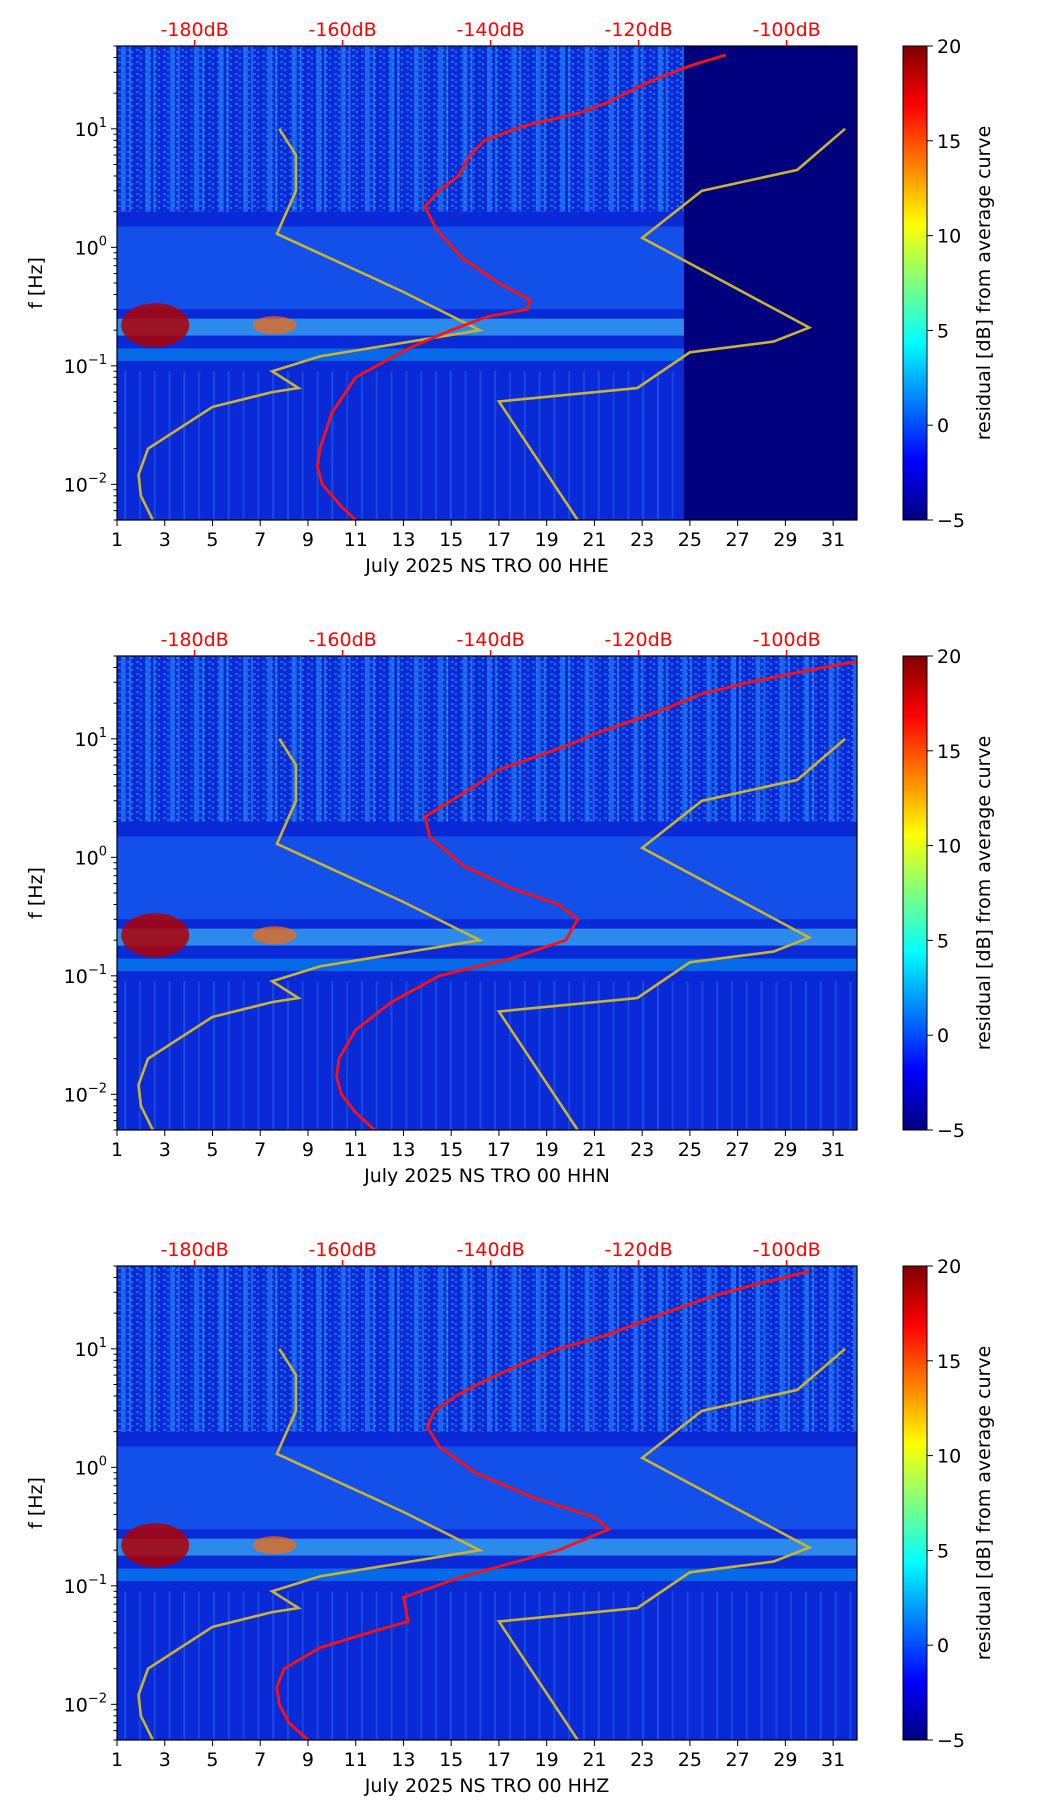 The height and width of the screenshot is (1806, 1052). What do you see at coordinates (786, 1250) in the screenshot?
I see `db-tick-label: -100dB` at bounding box center [786, 1250].